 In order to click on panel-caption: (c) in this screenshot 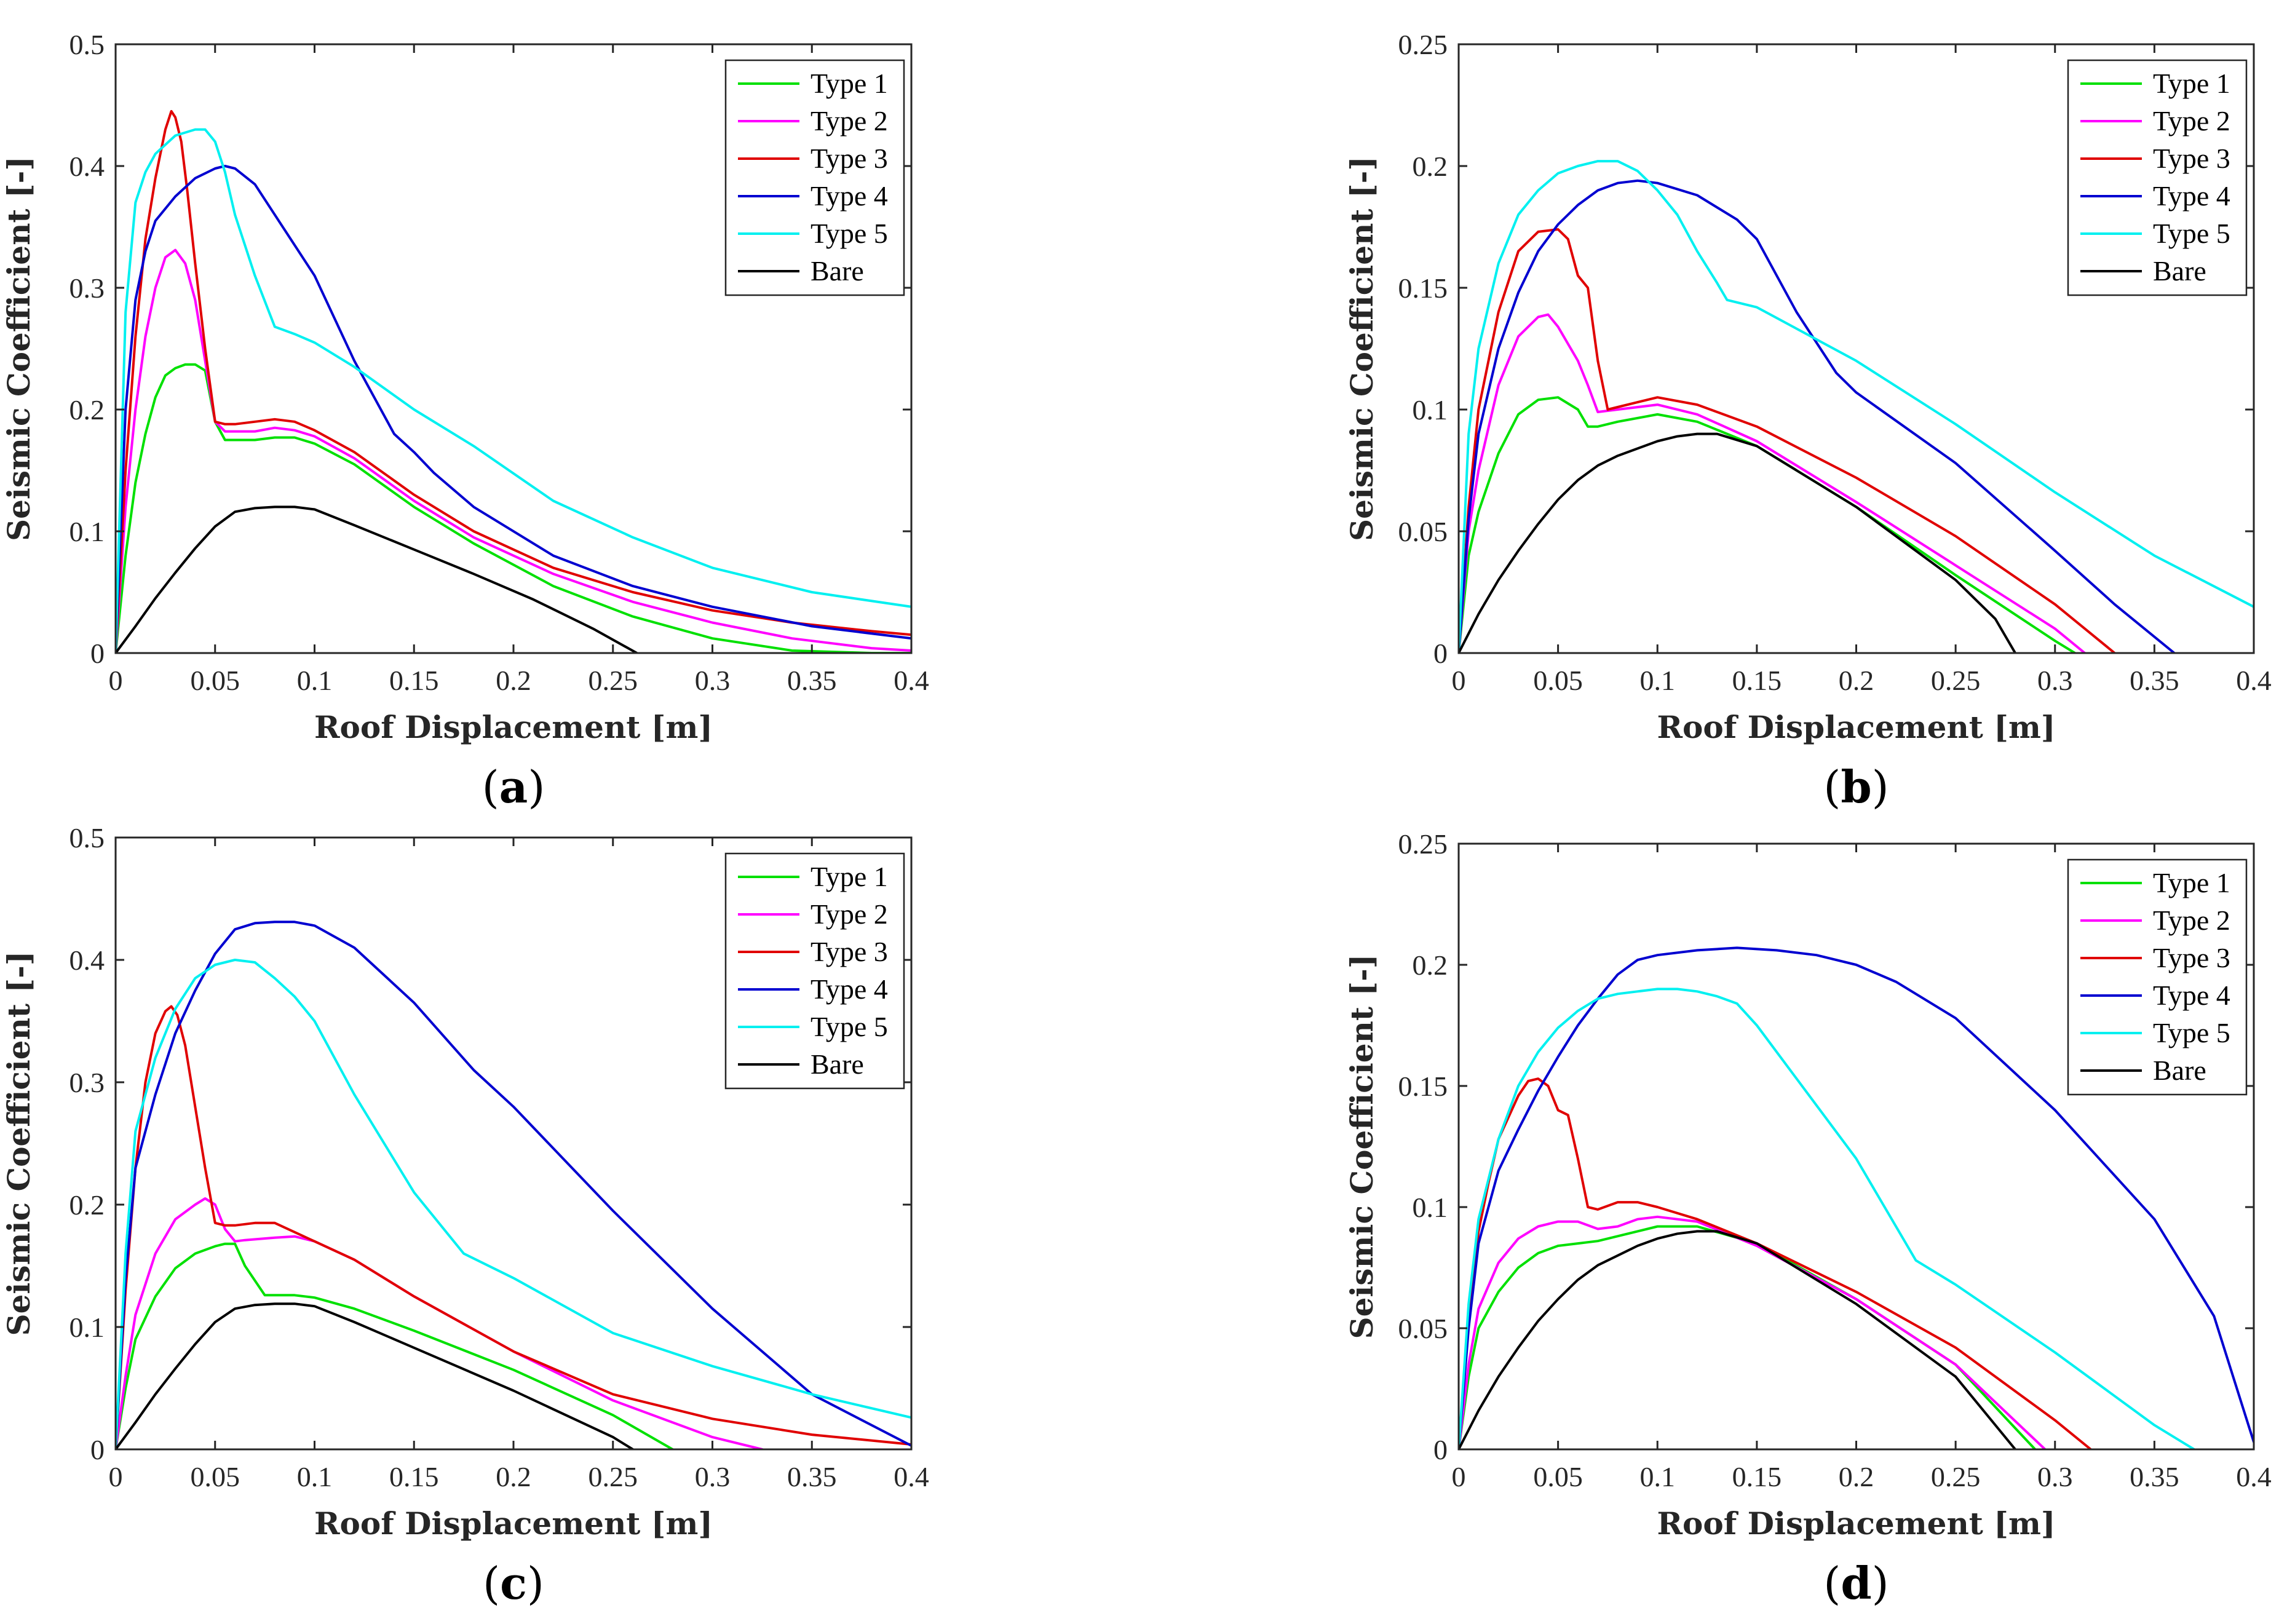, I will do `click(513, 1583)`.